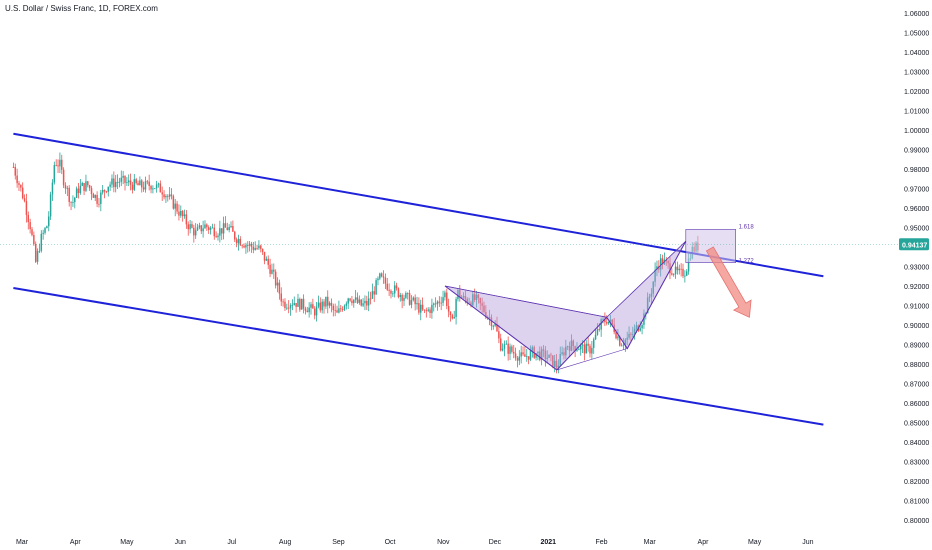 The width and height of the screenshot is (932, 550). What do you see at coordinates (807, 542) in the screenshot?
I see `time-tick-label: Jun` at bounding box center [807, 542].